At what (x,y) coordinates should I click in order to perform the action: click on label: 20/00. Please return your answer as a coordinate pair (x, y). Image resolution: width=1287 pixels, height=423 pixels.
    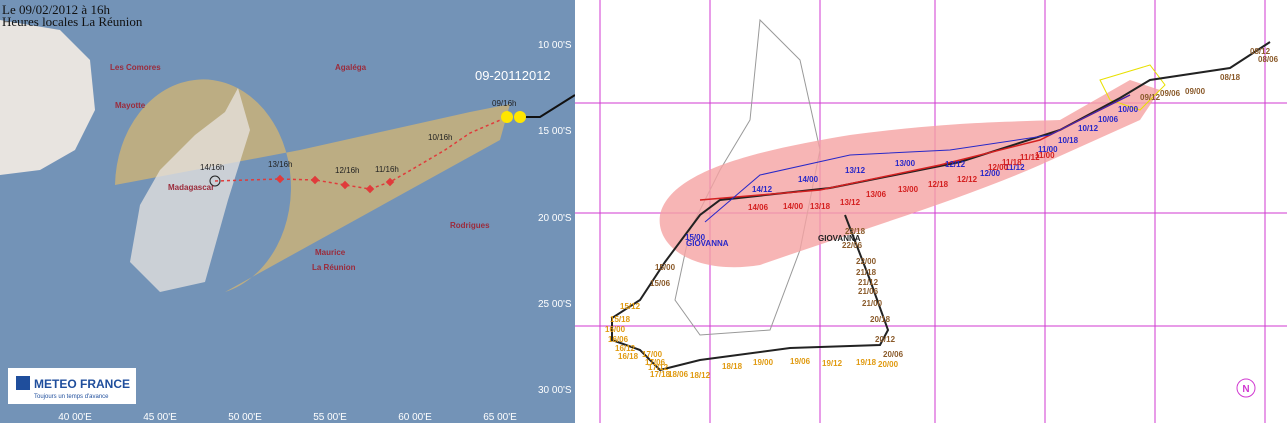
    Looking at the image, I should click on (888, 364).